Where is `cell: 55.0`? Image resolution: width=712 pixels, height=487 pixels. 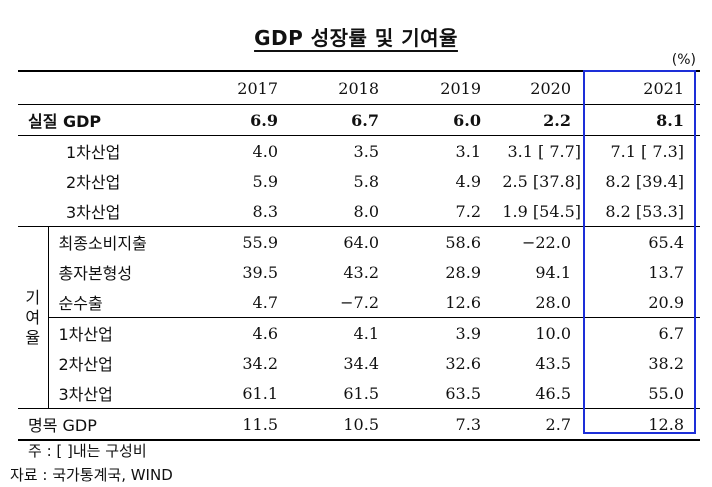 cell: 55.0 is located at coordinates (666, 393).